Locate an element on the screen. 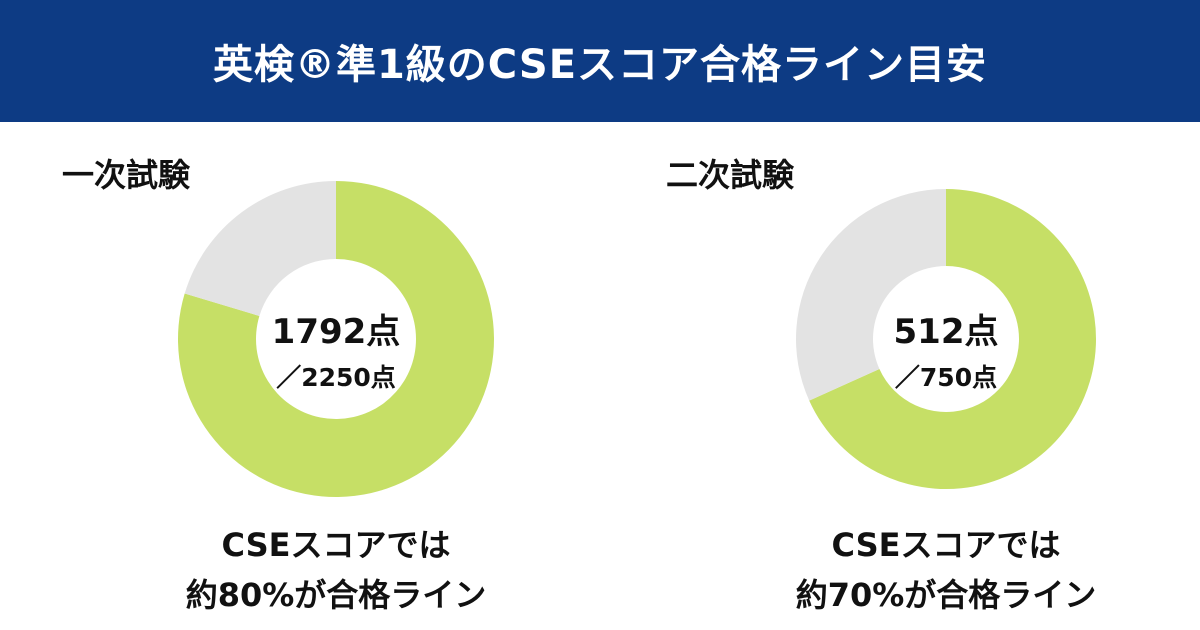  center-score: 1792点 is located at coordinates (336, 332).